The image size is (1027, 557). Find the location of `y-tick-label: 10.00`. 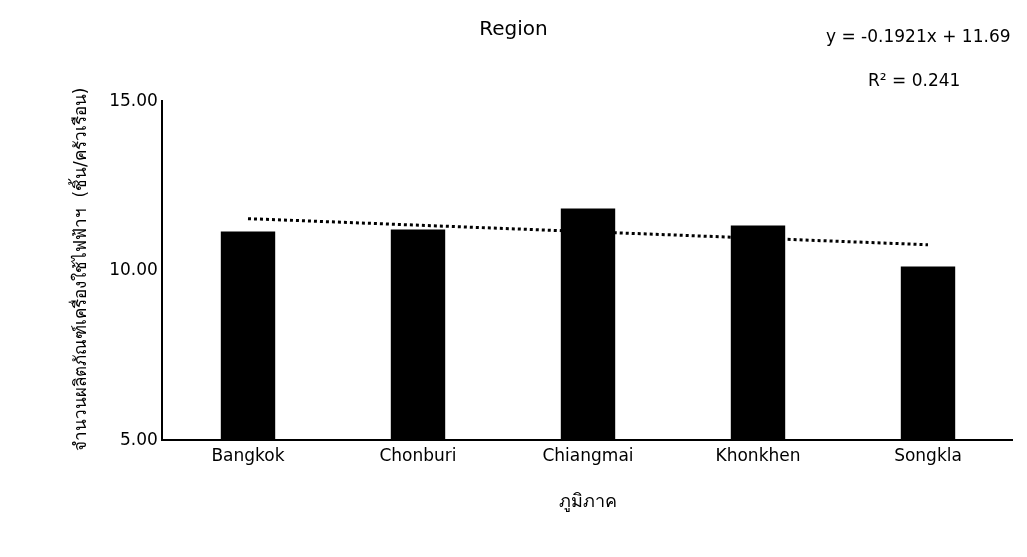

y-tick-label: 10.00 is located at coordinates (133, 269).